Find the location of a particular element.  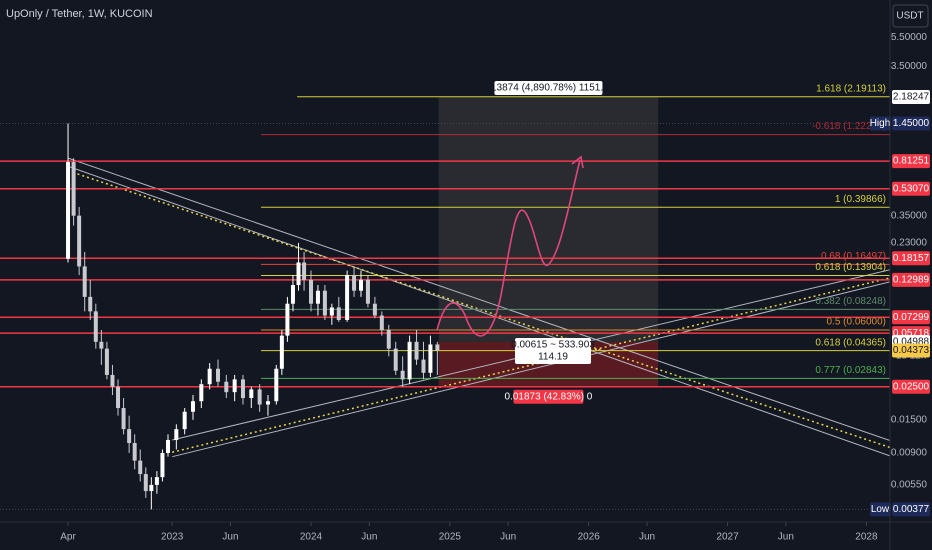

currency: USDT is located at coordinates (909, 16).